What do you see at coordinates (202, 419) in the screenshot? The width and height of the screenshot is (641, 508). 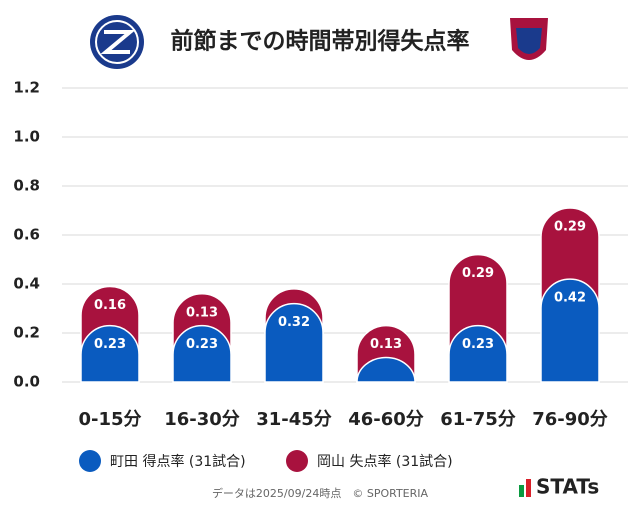 I see `x-tick-label: 16-30分` at bounding box center [202, 419].